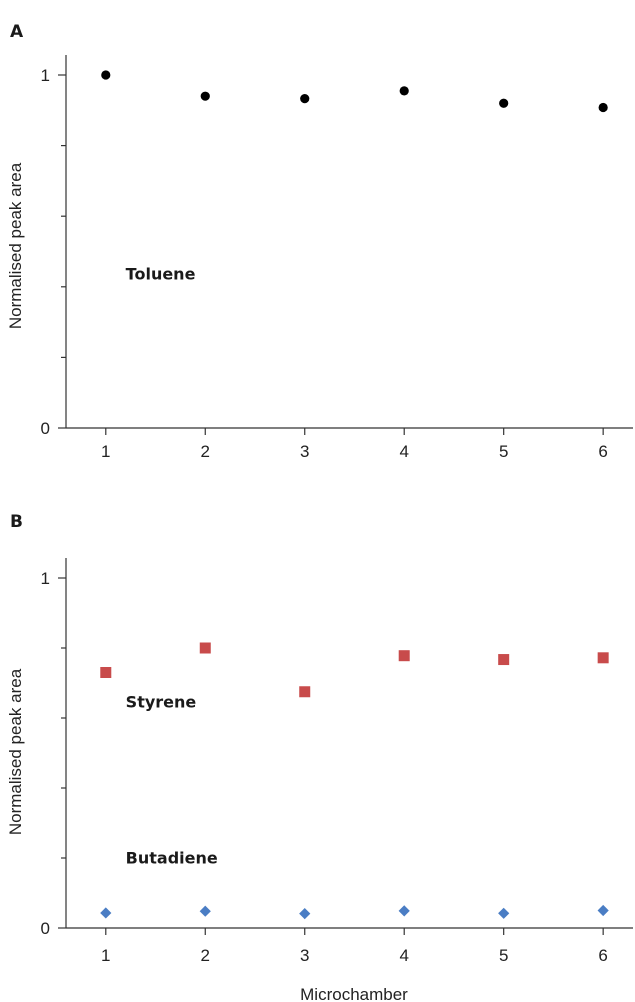 The width and height of the screenshot is (635, 1002). What do you see at coordinates (45, 578) in the screenshot?
I see `panel-b-y-tick-label-1: 1` at bounding box center [45, 578].